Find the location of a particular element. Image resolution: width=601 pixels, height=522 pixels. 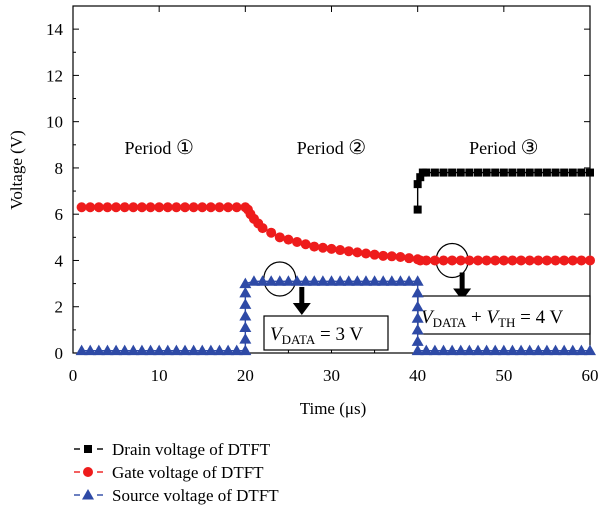

y-tick-label: 10 is located at coordinates (54, 122).